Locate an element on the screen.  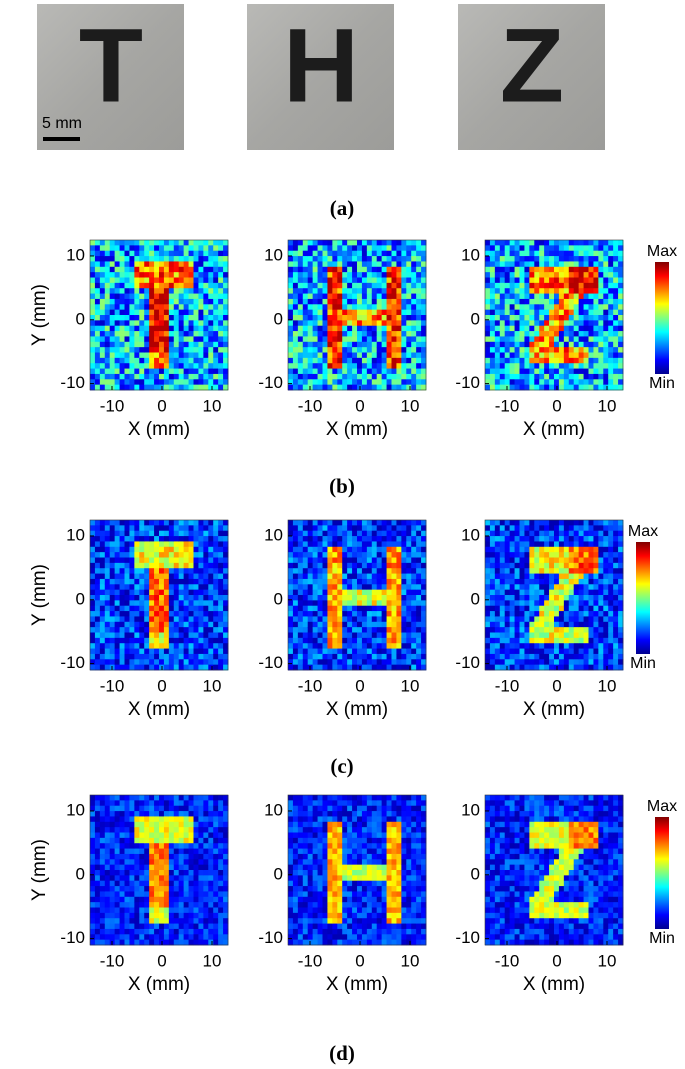
y-tick-label: 10 is located at coordinates (273, 254).